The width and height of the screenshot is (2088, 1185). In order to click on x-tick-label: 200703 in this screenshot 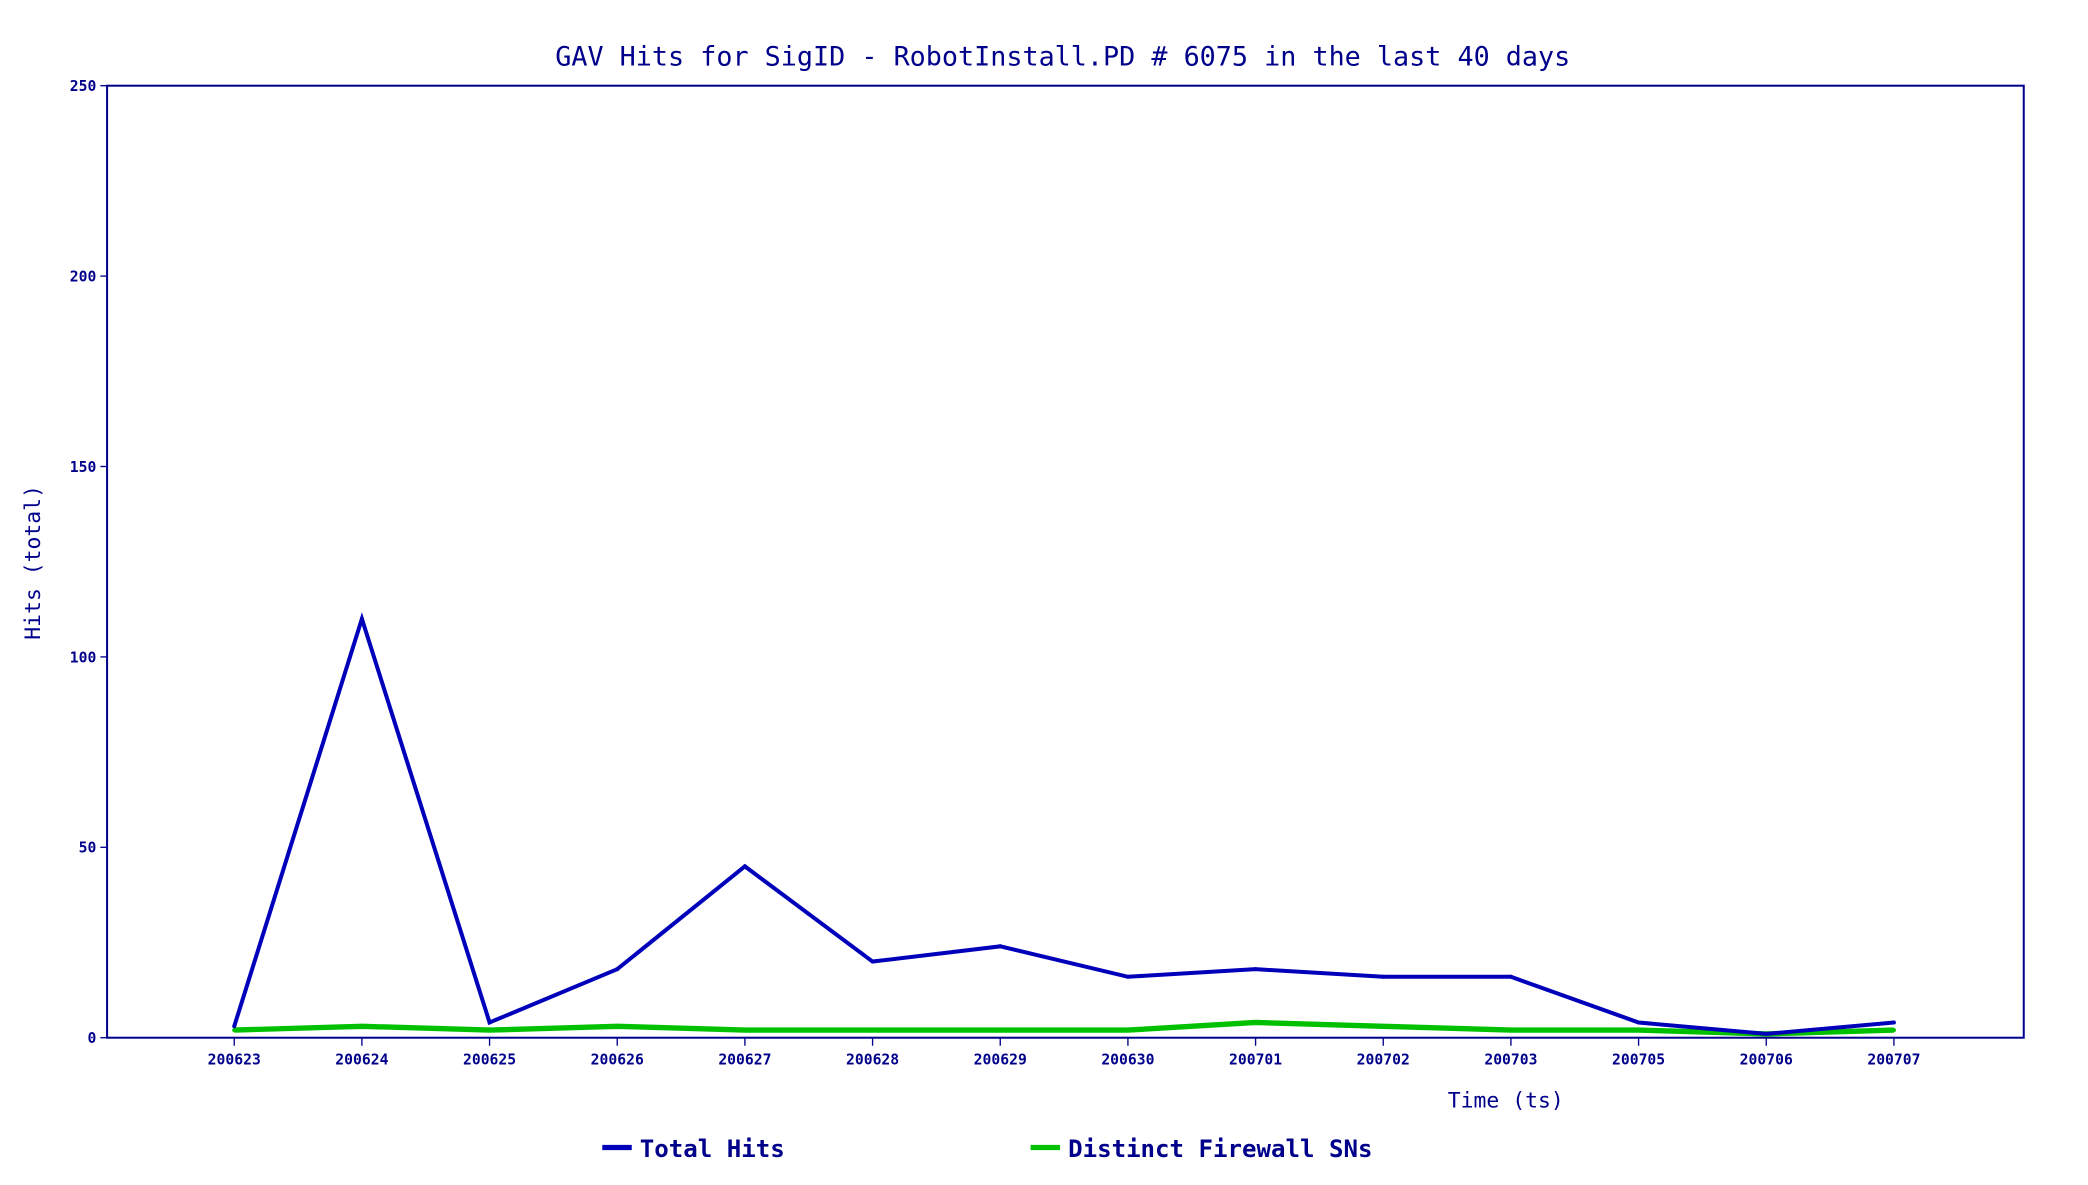, I will do `click(1510, 1059)`.